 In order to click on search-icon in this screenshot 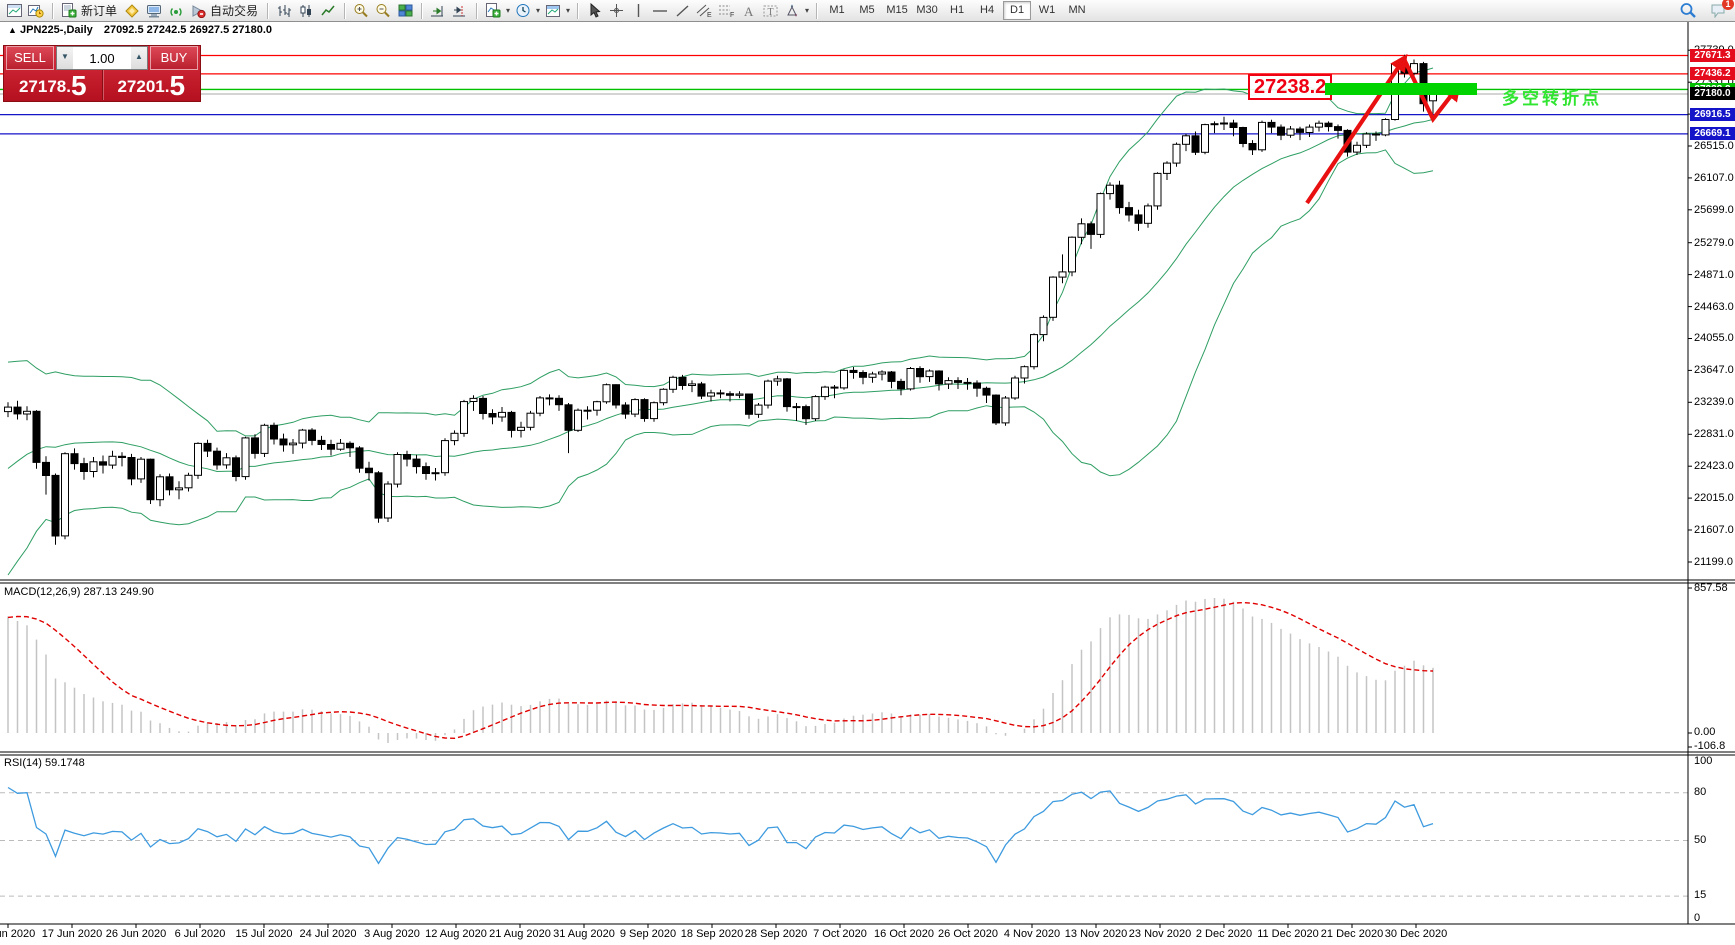, I will do `click(1688, 11)`.